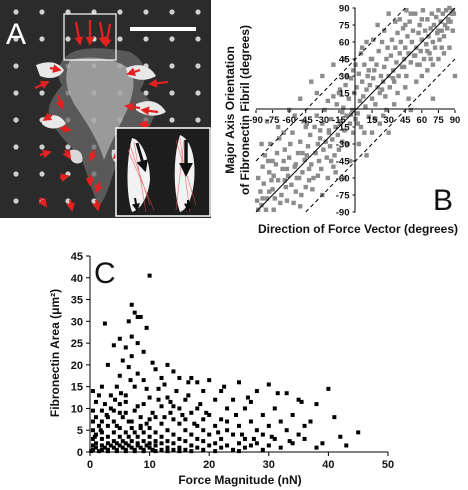 The width and height of the screenshot is (468, 490). What do you see at coordinates (77, 366) in the screenshot?
I see `chart-c-y-tick-label: 20` at bounding box center [77, 366].